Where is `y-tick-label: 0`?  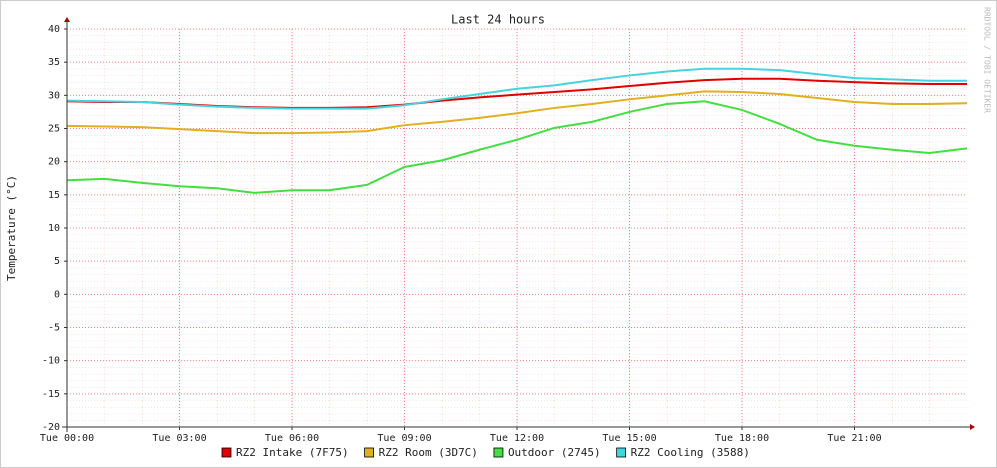
y-tick-label: 0 is located at coordinates (57, 294).